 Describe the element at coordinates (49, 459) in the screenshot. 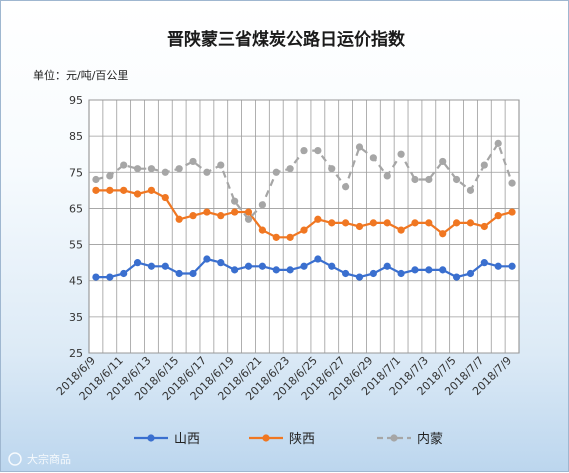

I see `watermark-text: 大宗商品` at that location.